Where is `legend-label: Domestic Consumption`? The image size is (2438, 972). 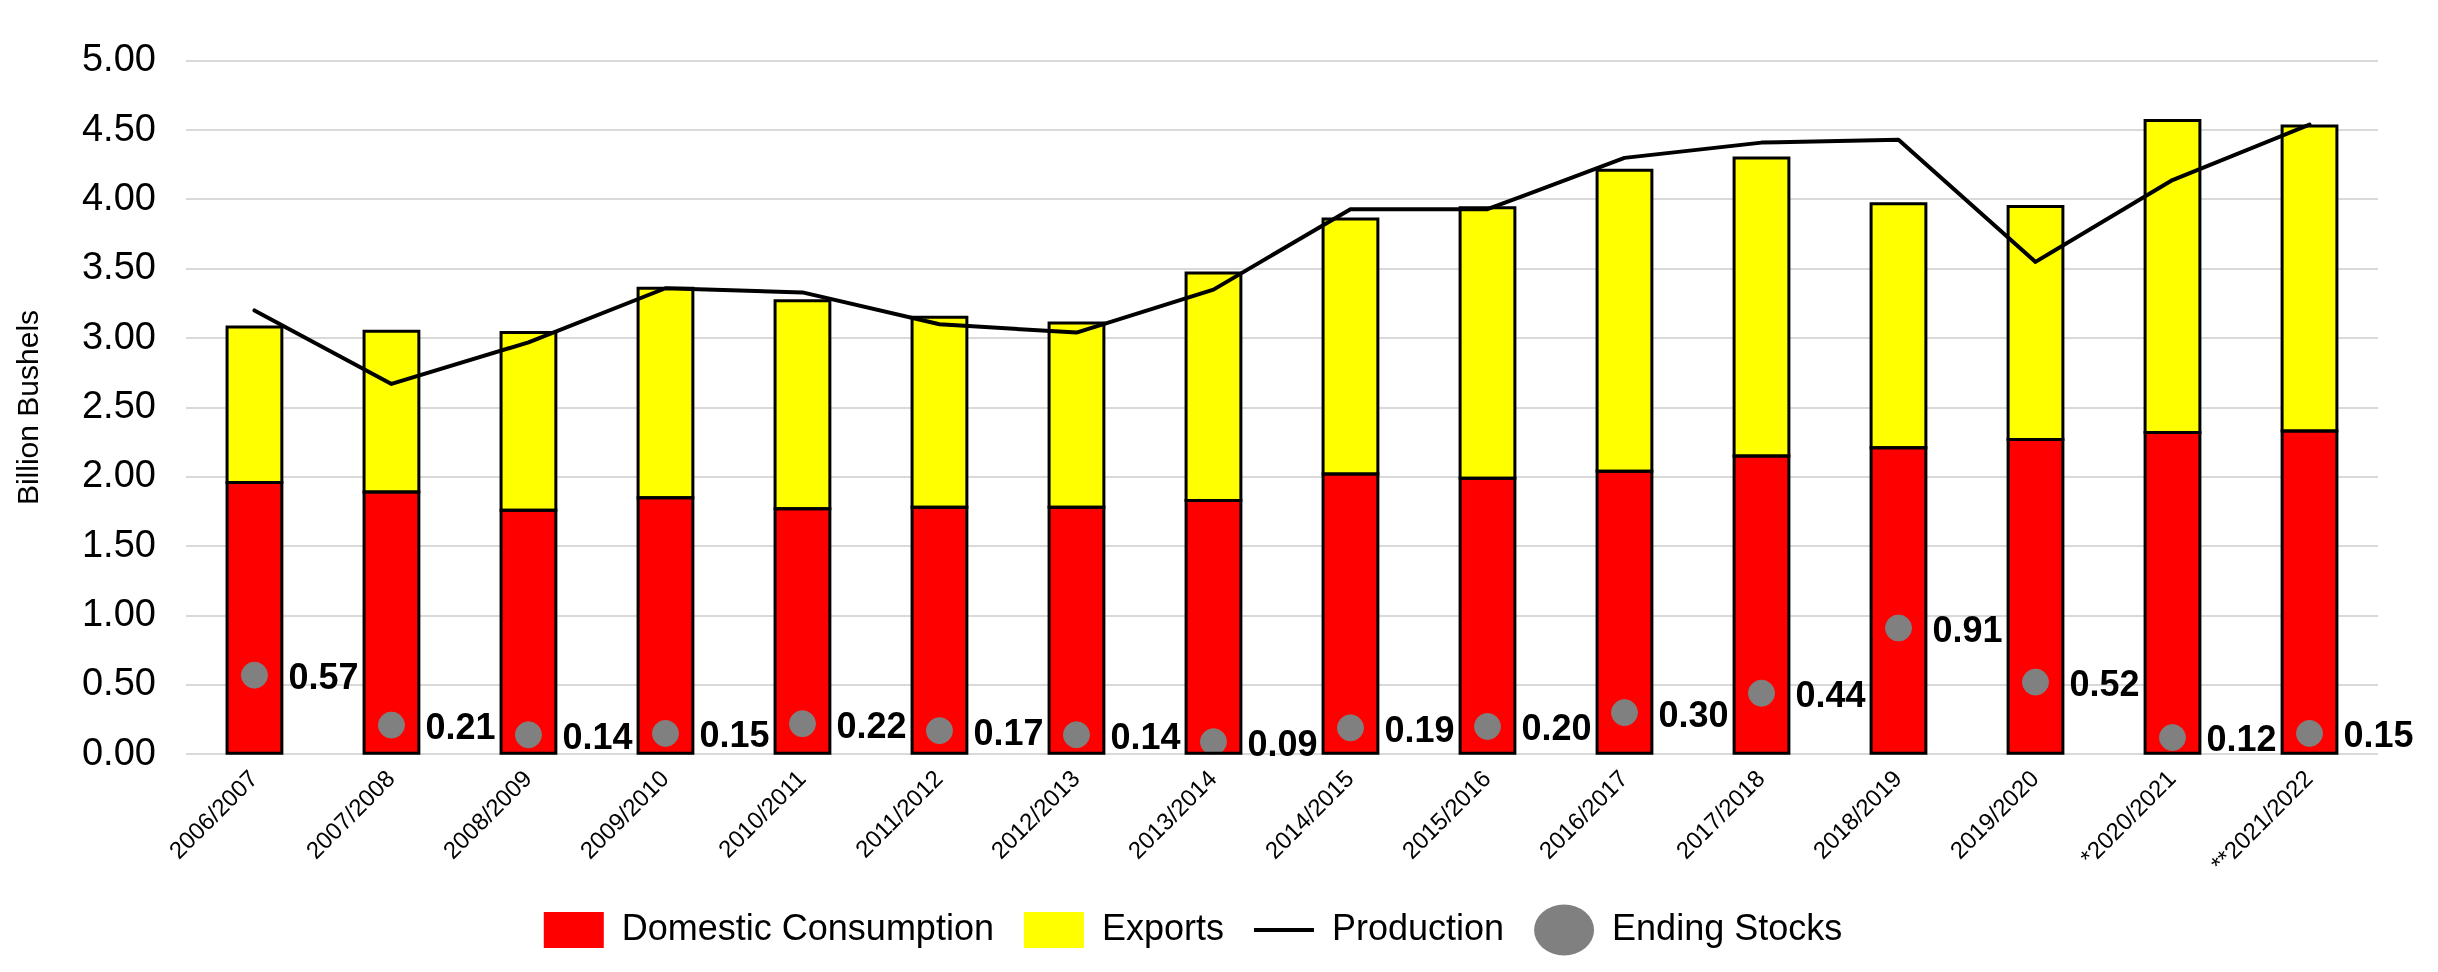
legend-label: Domestic Consumption is located at coordinates (807, 927).